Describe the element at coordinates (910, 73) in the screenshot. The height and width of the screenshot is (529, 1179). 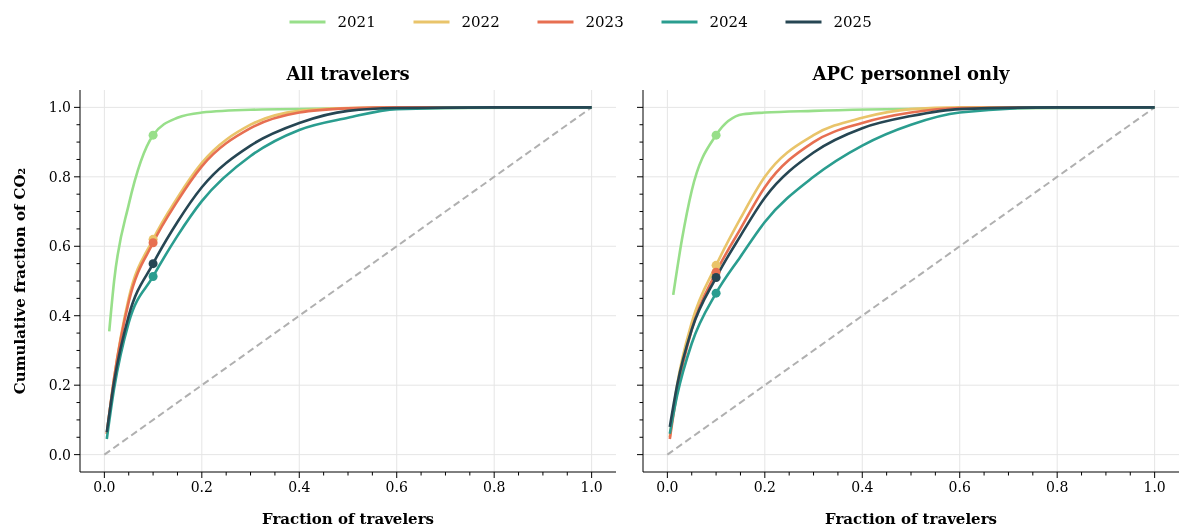
I see `chart-title: APC personnel only` at that location.